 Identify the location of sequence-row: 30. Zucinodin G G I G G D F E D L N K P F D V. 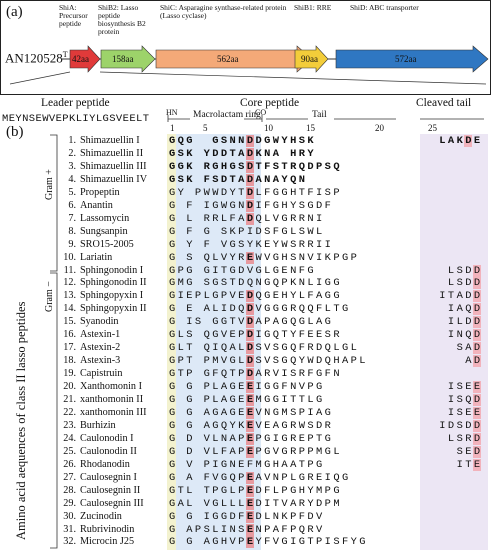
(245, 517).